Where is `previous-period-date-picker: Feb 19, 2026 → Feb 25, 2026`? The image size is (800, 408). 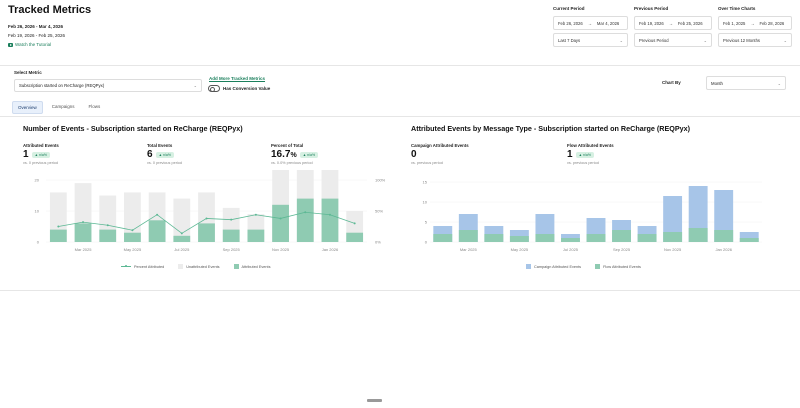 previous-period-date-picker: Feb 19, 2026 → Feb 25, 2026 is located at coordinates (673, 23).